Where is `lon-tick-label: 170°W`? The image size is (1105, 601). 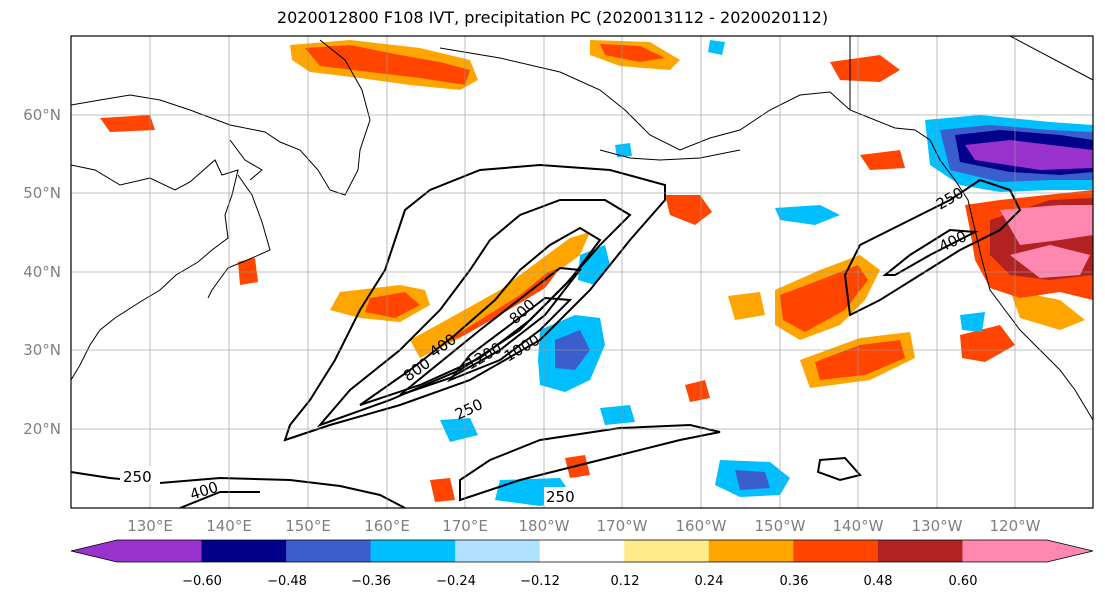
lon-tick-label: 170°W is located at coordinates (622, 526).